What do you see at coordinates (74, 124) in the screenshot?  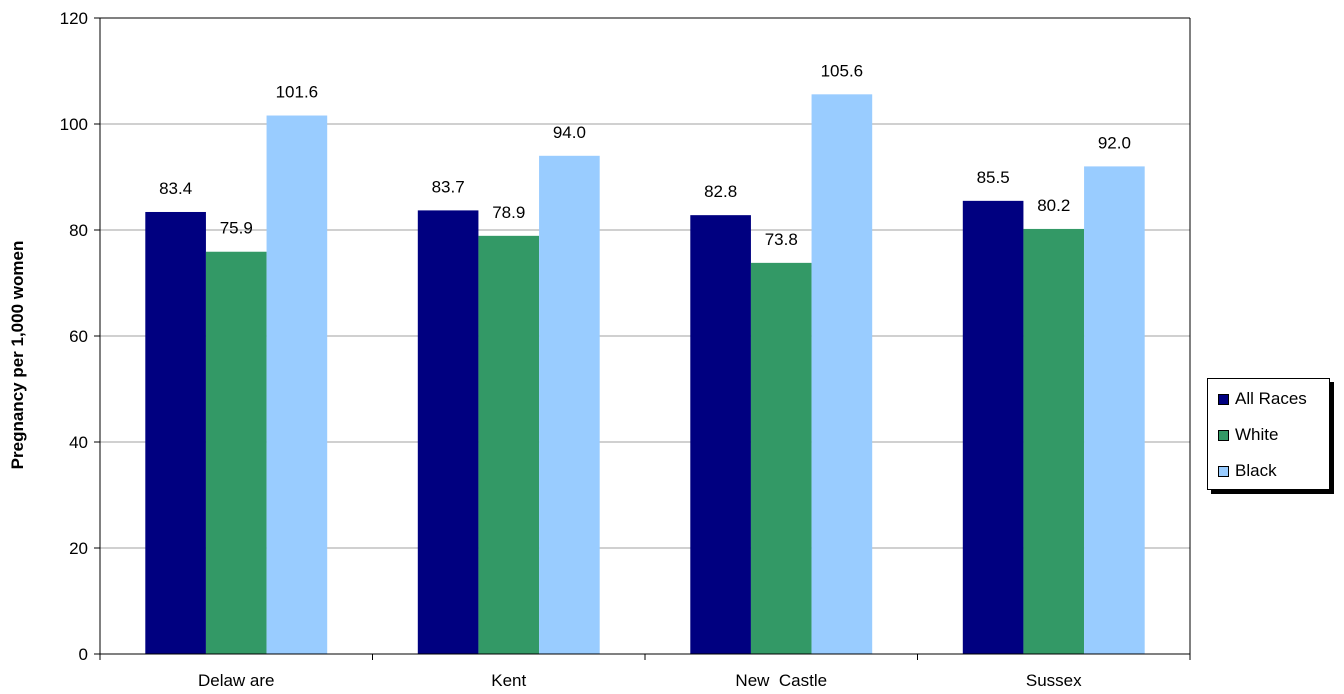 I see `y-tick-label: 100` at bounding box center [74, 124].